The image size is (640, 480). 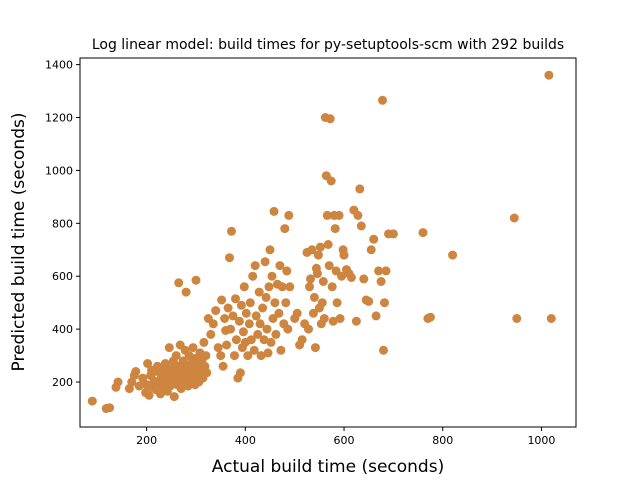 What do you see at coordinates (59, 65) in the screenshot?
I see `y-tick-label: 1400` at bounding box center [59, 65].